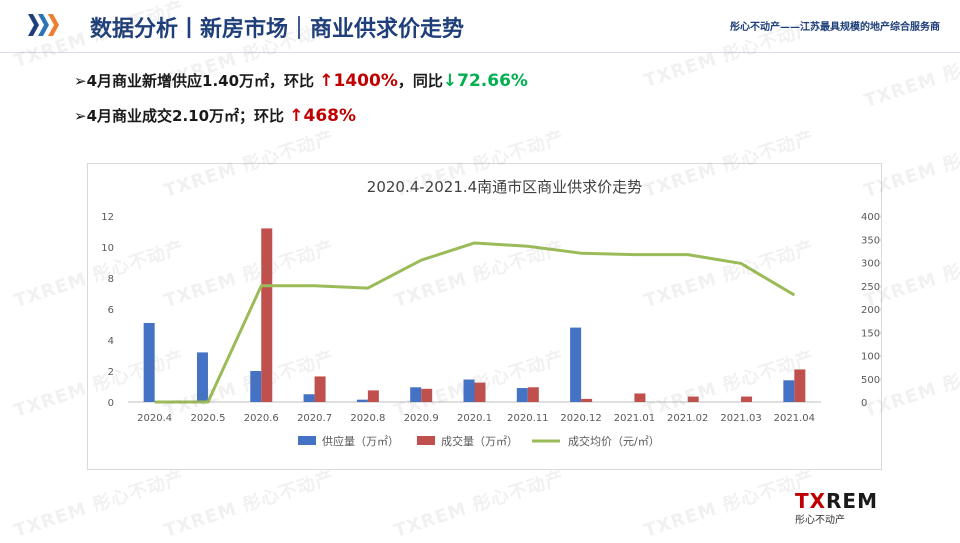 The width and height of the screenshot is (960, 543). I want to click on x-tick-label: 2020.1, so click(474, 418).